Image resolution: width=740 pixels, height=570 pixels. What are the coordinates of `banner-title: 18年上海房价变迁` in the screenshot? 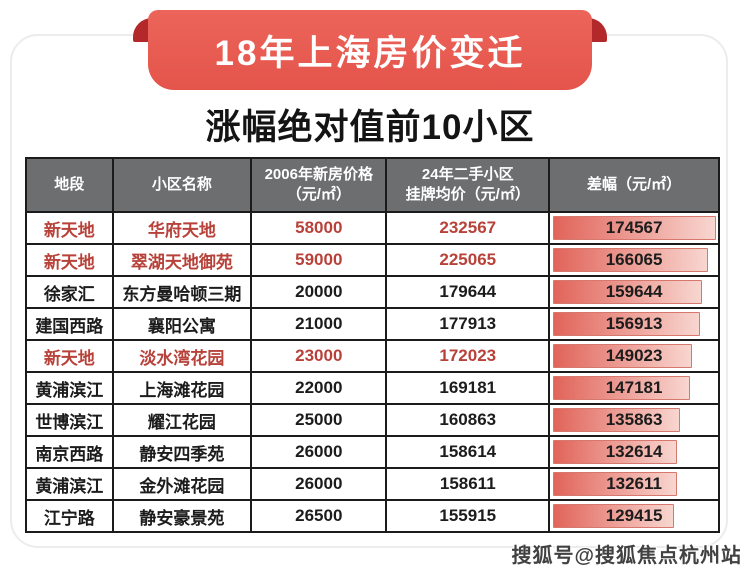 It's located at (370, 53).